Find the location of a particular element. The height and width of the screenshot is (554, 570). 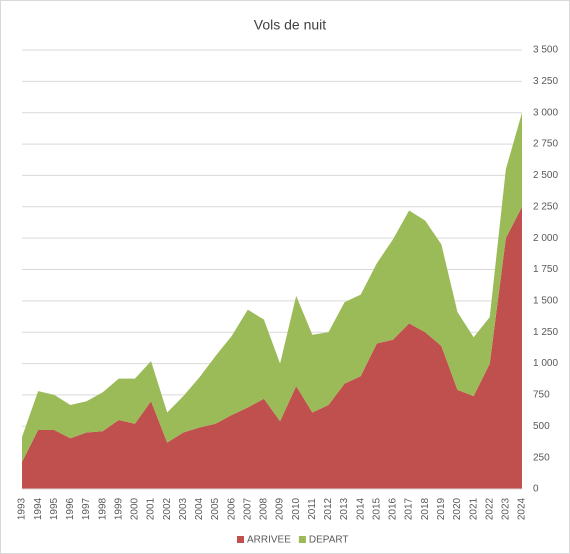

y-tick-label: 1 000 is located at coordinates (545, 363).